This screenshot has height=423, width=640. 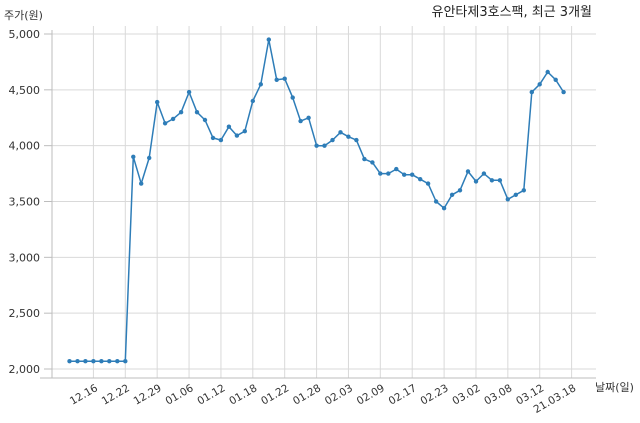 I want to click on y-tick-label: 4,000, so click(x=25, y=146).